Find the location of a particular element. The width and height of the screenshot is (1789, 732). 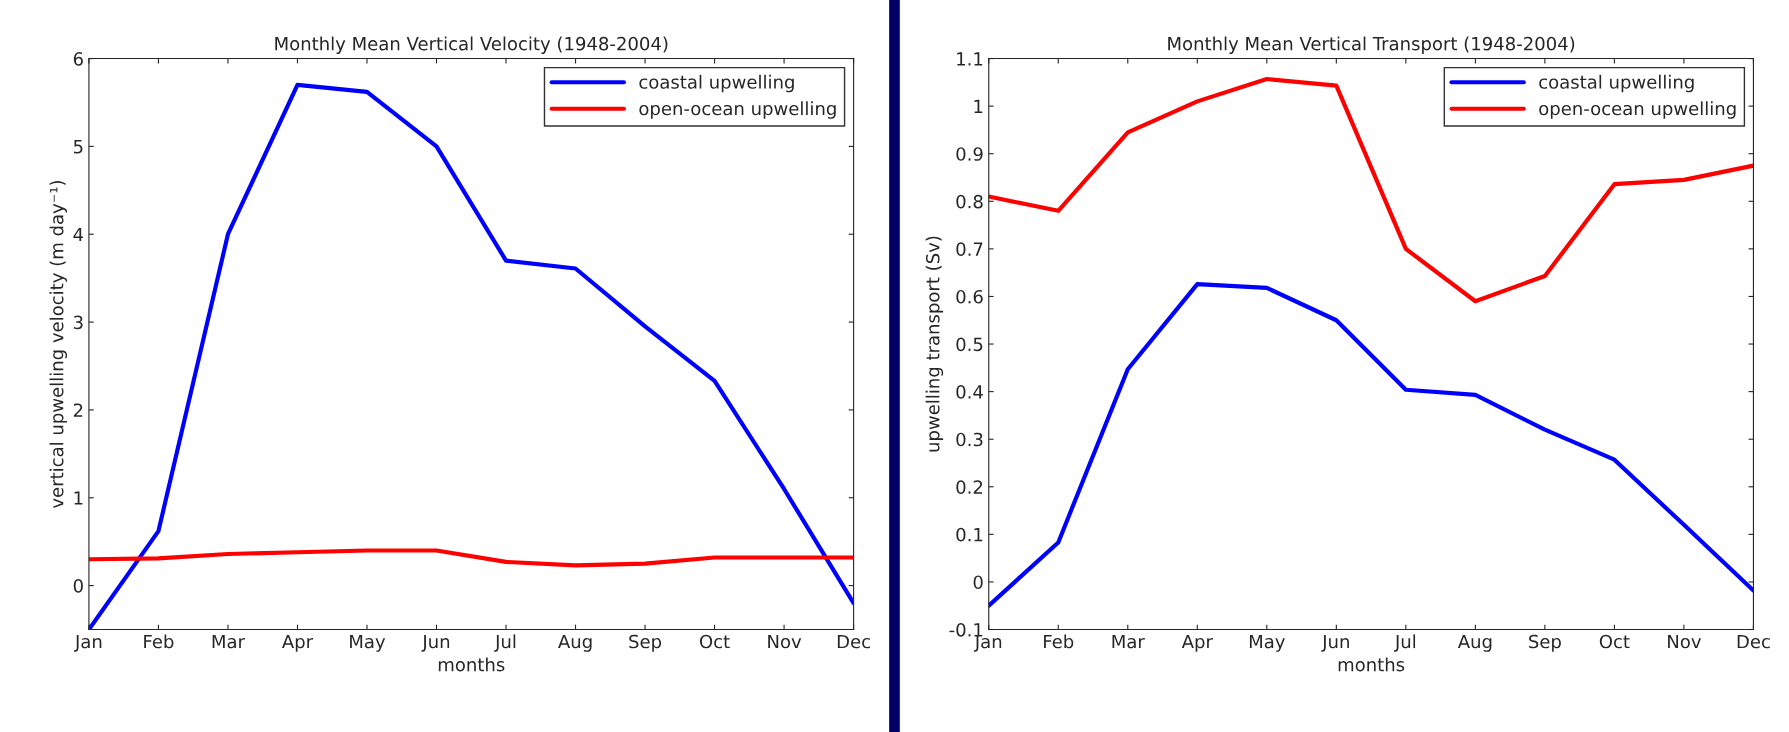

y-tick-label: 6 is located at coordinates (78, 59).